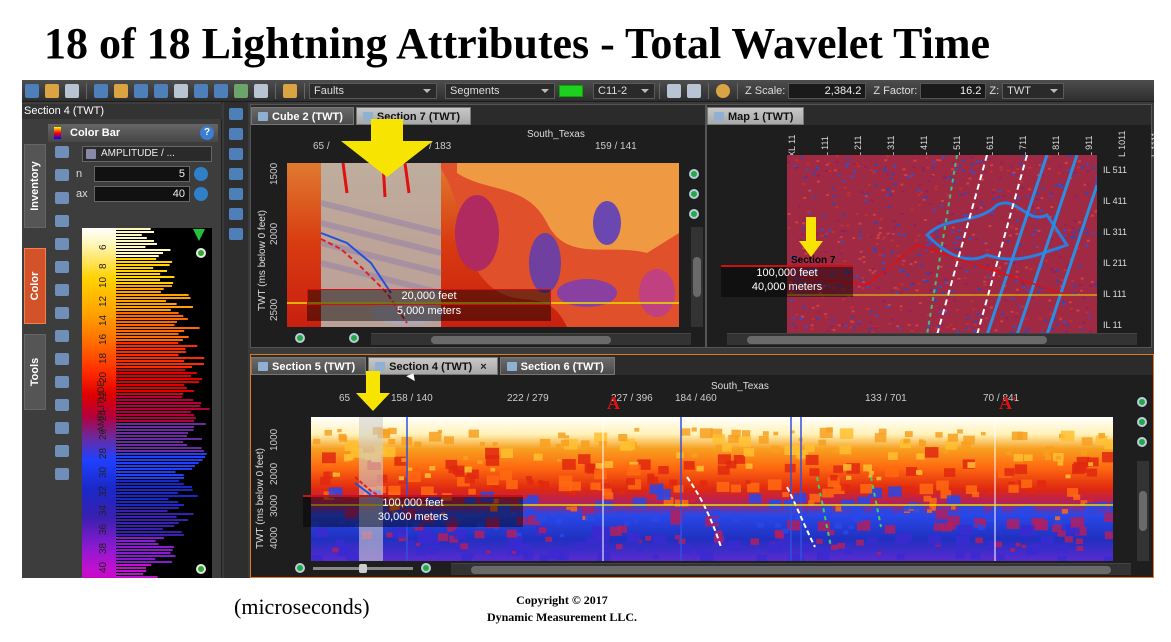 This screenshot has width=1171, height=642. I want to click on measure-icon, so click(236, 214).